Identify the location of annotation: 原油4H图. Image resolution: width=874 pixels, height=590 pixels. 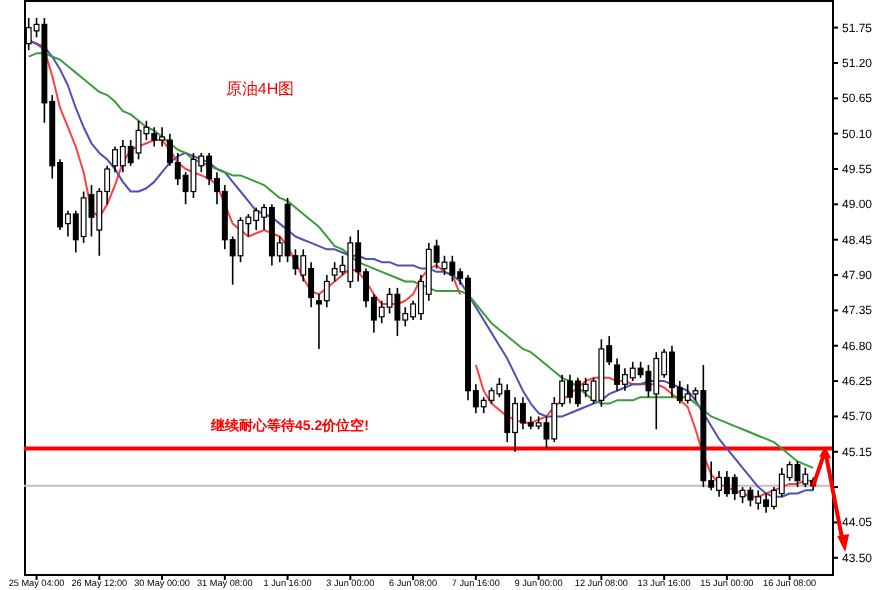
(260, 89).